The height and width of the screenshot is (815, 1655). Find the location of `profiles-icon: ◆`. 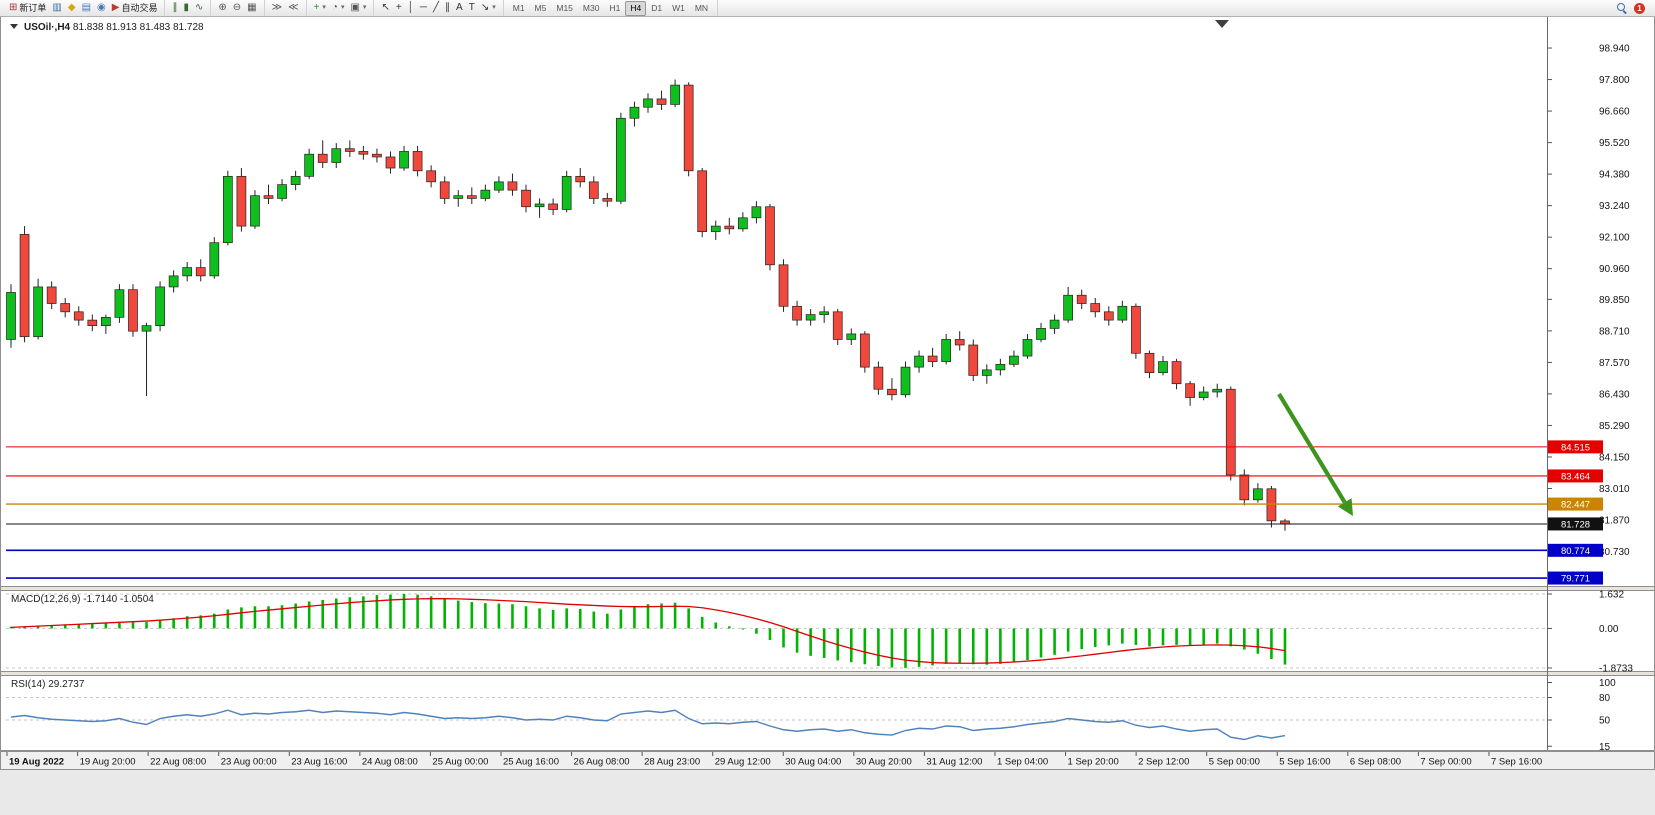

profiles-icon: ◆ is located at coordinates (71, 7).